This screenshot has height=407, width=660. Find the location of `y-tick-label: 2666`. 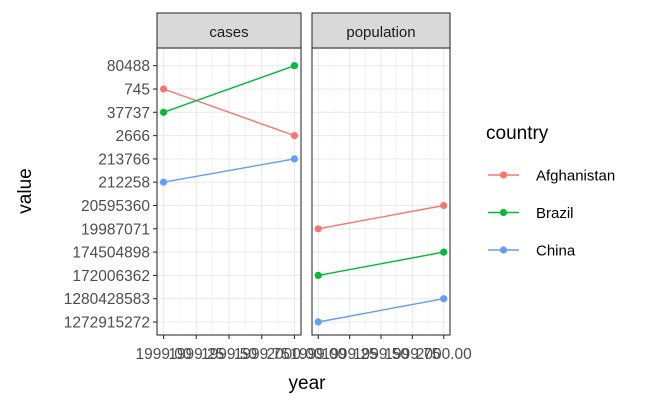

y-tick-label: 2666 is located at coordinates (133, 136).